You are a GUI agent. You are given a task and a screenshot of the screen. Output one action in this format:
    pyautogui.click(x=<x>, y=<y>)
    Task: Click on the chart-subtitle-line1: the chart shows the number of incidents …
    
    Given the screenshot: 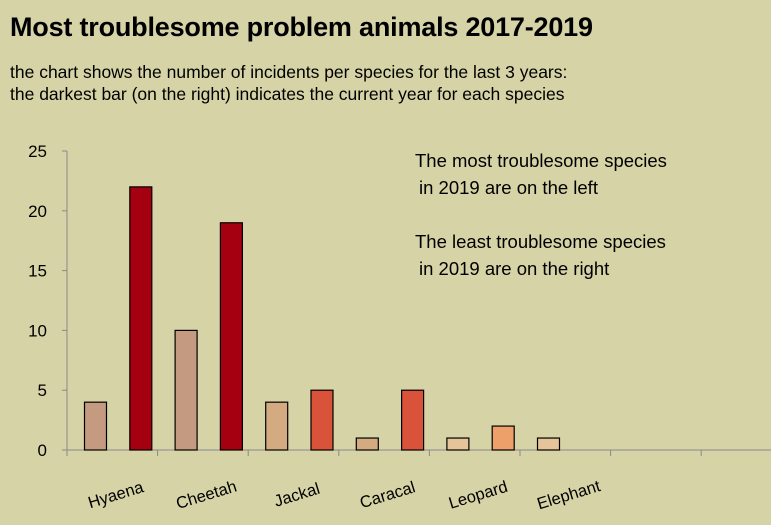 What is the action you would take?
    pyautogui.click(x=289, y=72)
    